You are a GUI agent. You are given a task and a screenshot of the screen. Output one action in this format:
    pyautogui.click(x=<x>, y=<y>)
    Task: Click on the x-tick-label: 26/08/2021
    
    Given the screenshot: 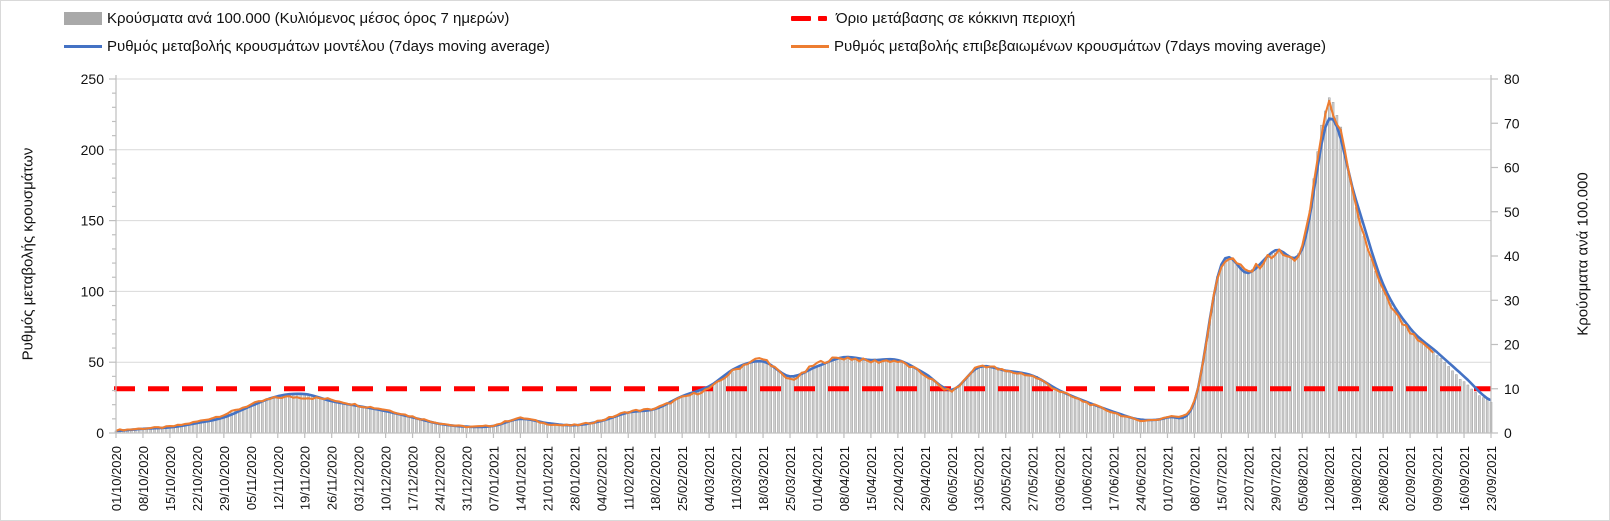 What is the action you would take?
    pyautogui.click(x=1383, y=478)
    